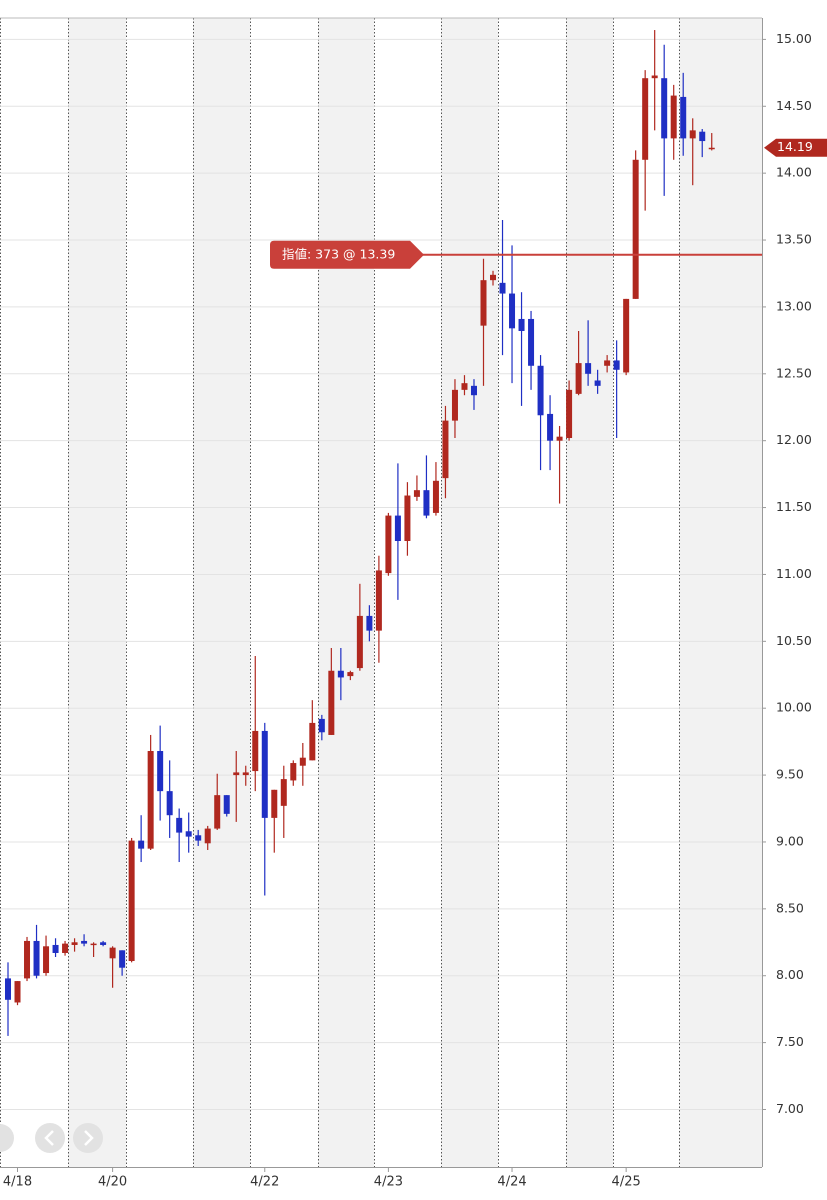 The width and height of the screenshot is (827, 1200). What do you see at coordinates (794, 640) in the screenshot?
I see `y-tick-label: 10.50` at bounding box center [794, 640].